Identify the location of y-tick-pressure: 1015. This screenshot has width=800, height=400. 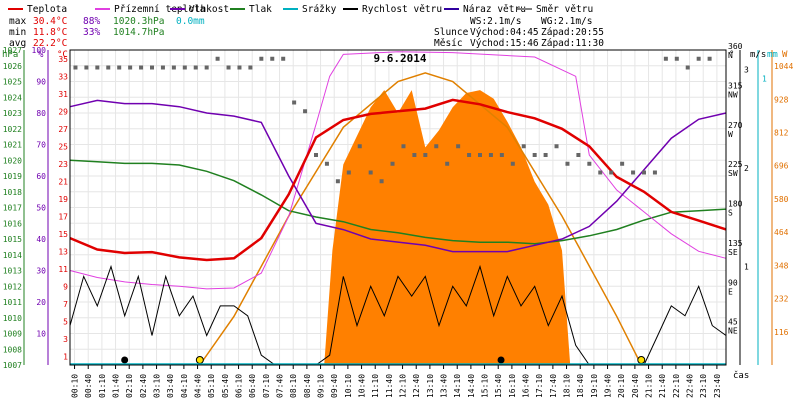
(12, 239).